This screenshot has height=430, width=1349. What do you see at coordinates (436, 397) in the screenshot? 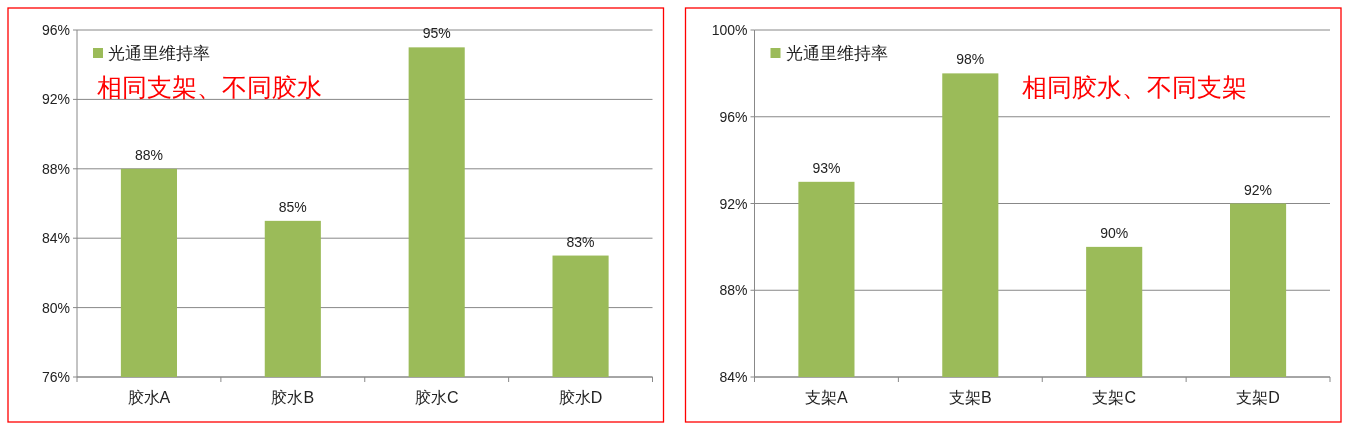
I see `x-tick-label: 胶水C` at bounding box center [436, 397].